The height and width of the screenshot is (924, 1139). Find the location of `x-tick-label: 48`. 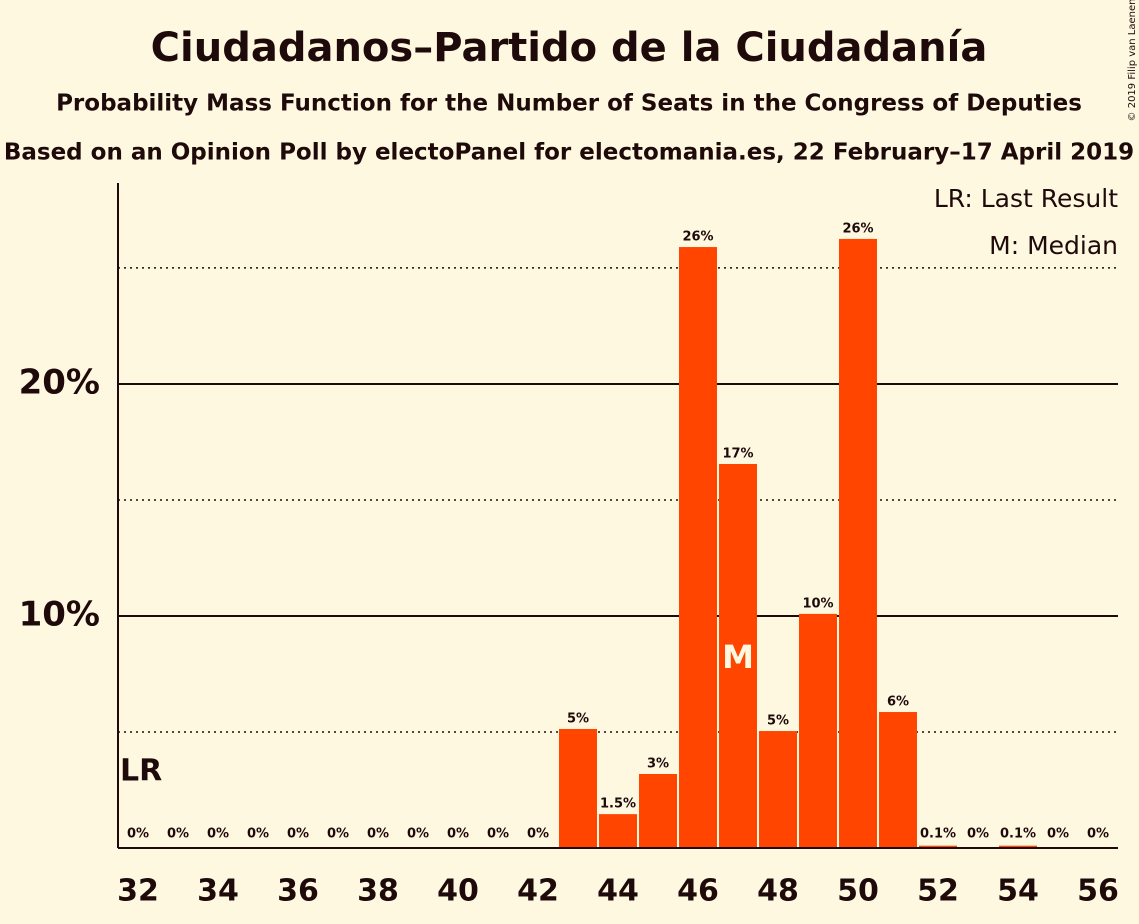

x-tick-label: 48 is located at coordinates (778, 891).